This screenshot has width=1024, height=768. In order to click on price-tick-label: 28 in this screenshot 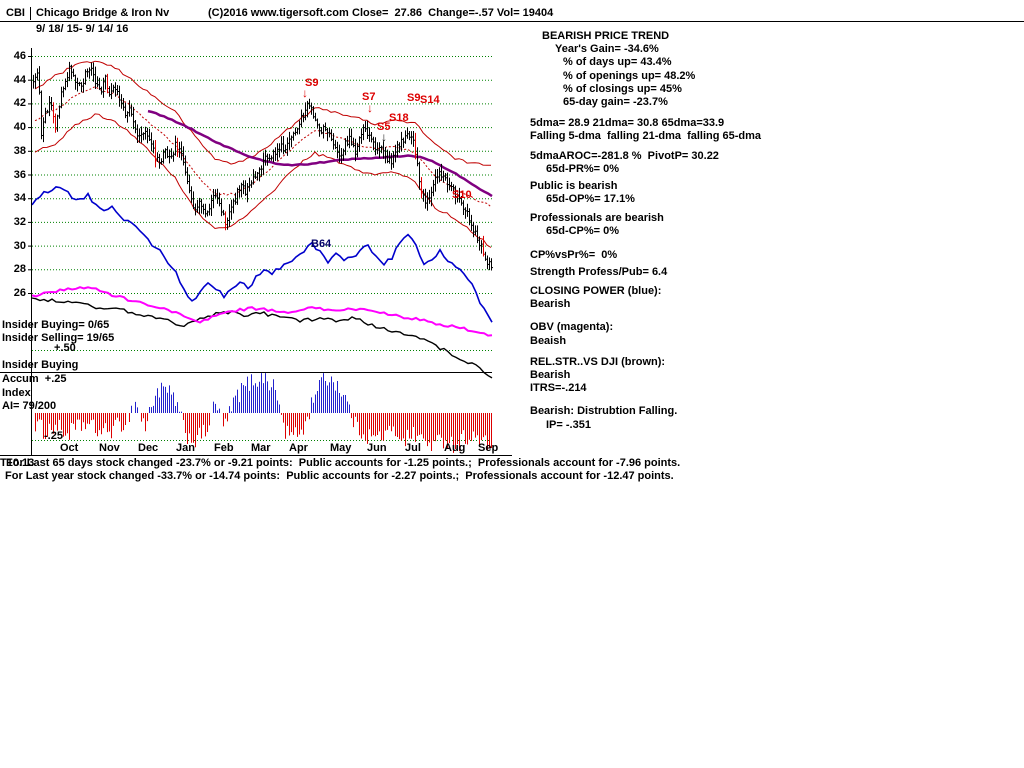, I will do `click(19, 269)`.